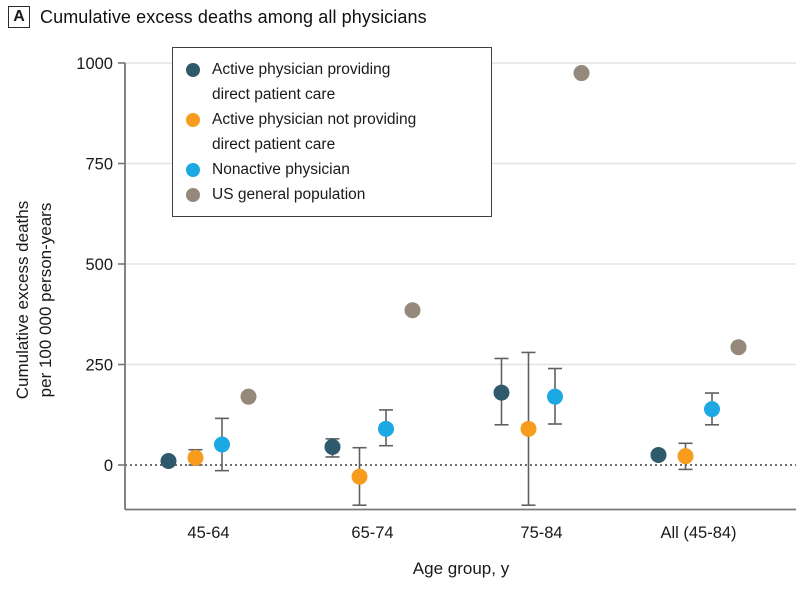  Describe the element at coordinates (289, 194) in the screenshot. I see `legend-item-label: US general population` at that location.